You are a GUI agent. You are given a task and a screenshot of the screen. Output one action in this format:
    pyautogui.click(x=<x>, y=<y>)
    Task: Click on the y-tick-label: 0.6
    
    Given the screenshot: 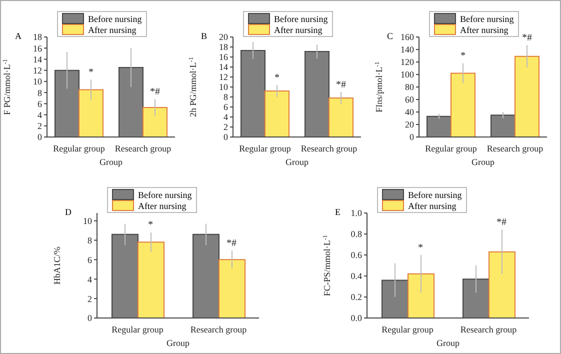 What is the action you would take?
    pyautogui.click(x=356, y=255)
    